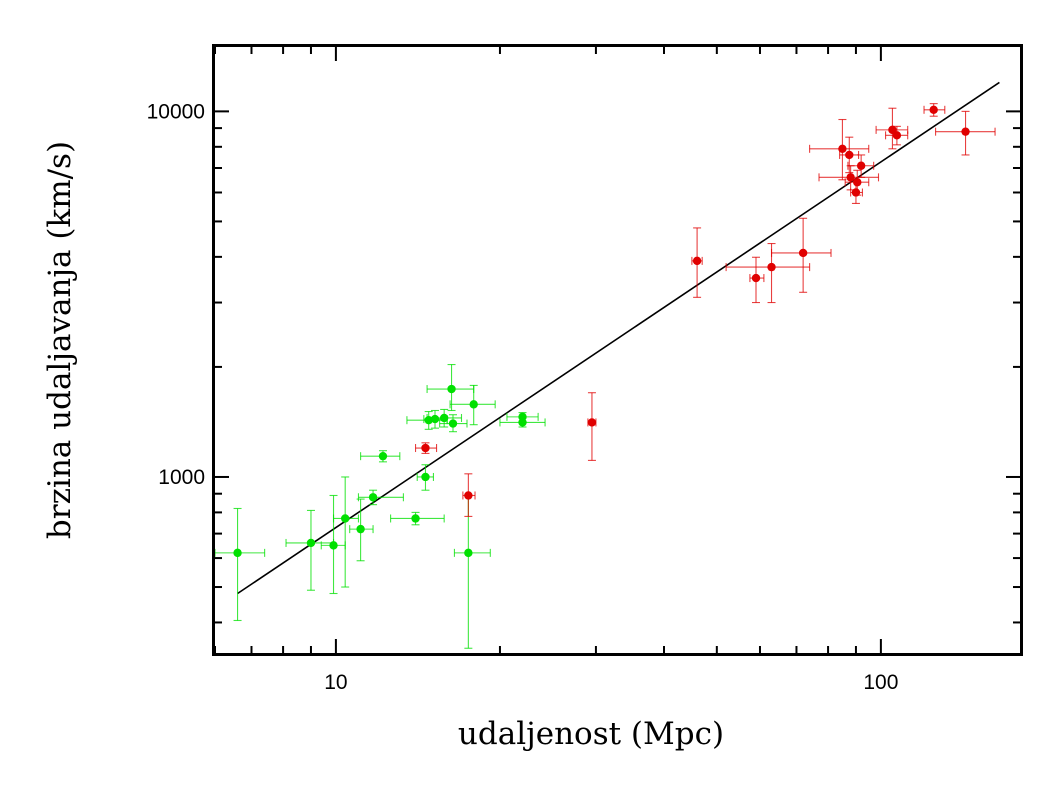 This screenshot has height=794, width=1058. What do you see at coordinates (176, 111) in the screenshot?
I see `y-tick-label: 10000` at bounding box center [176, 111].